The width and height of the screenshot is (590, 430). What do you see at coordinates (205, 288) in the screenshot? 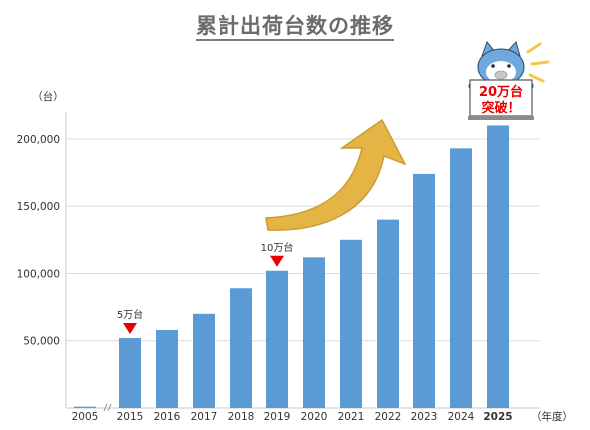
I see `annotations: 5万台 10万台` at bounding box center [205, 288].